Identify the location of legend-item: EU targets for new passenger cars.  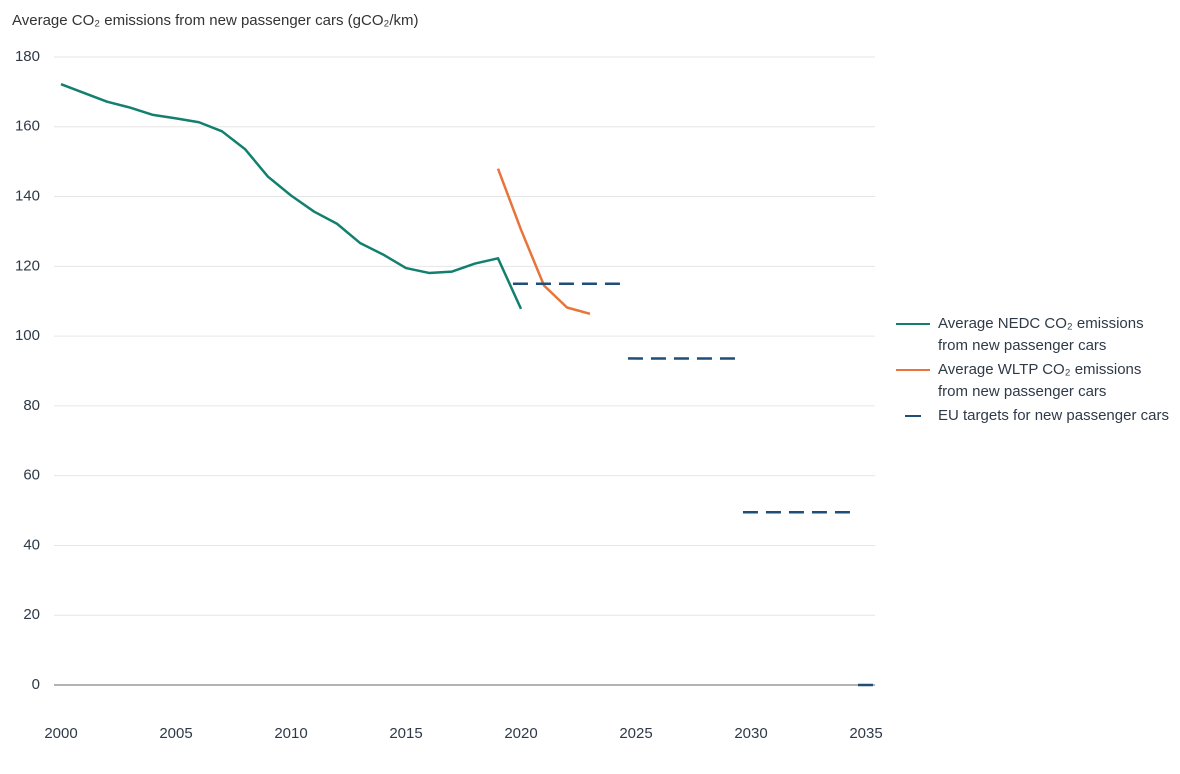
(1036, 416).